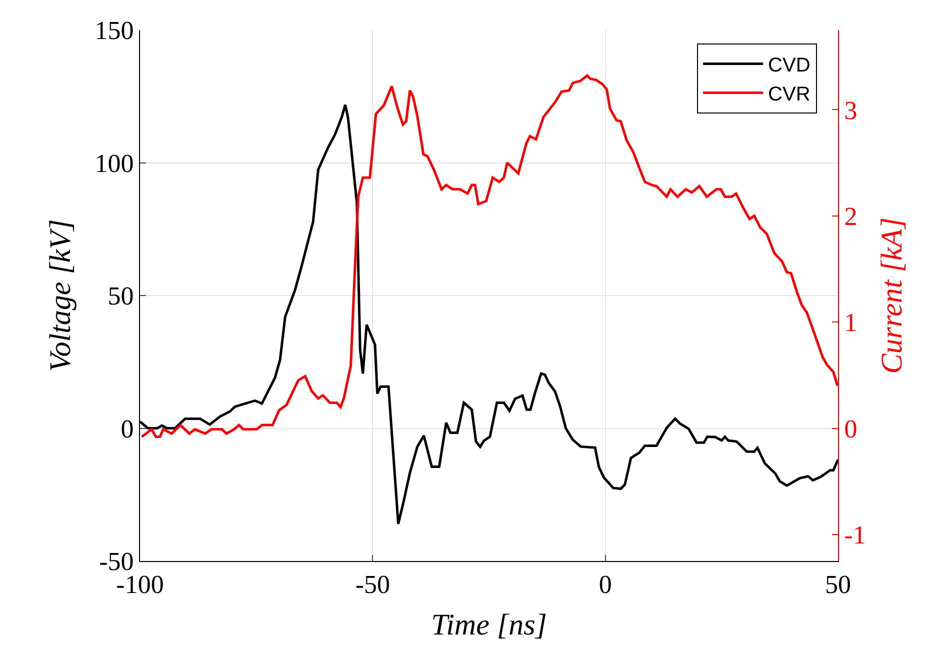 This screenshot has width=937, height=671. What do you see at coordinates (851, 323) in the screenshot?
I see `y2-tick-label: 1` at bounding box center [851, 323].